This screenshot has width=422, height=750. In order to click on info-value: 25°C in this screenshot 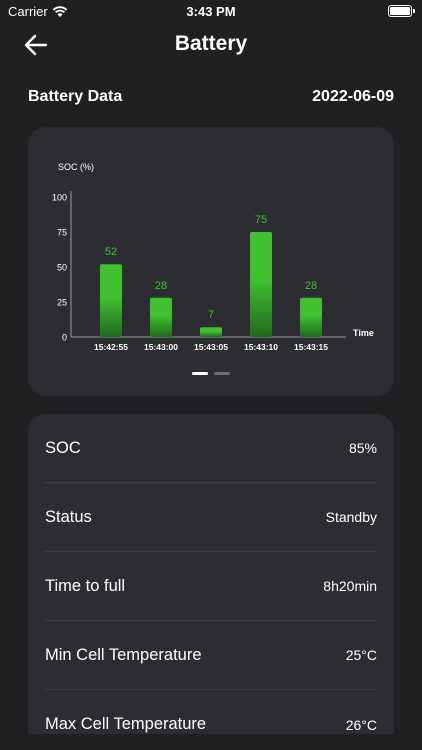, I will do `click(361, 655)`.